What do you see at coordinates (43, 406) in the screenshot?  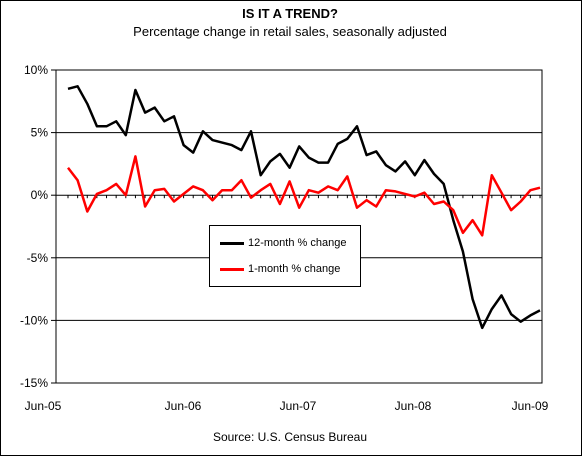 I see `x-tick-label: Jun-05` at bounding box center [43, 406].